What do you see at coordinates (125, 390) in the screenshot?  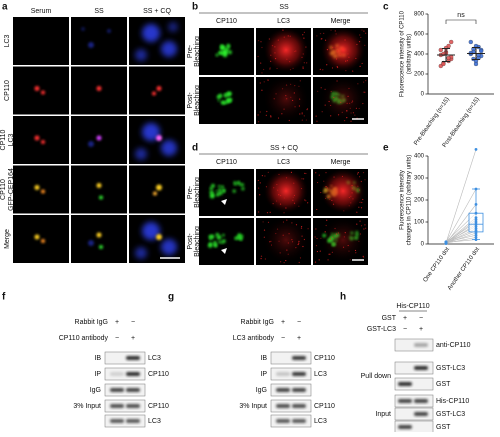 I see `blot-strip` at bounding box center [125, 390].